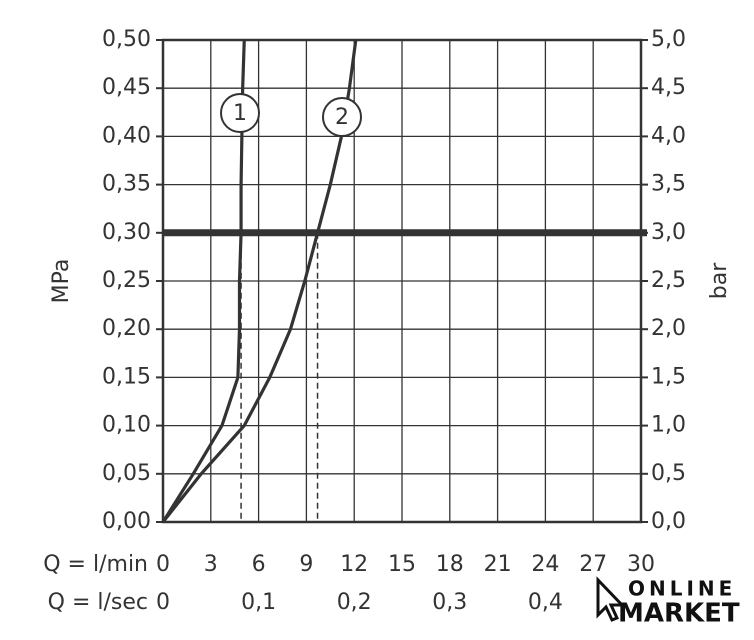 The height and width of the screenshot is (640, 754). Describe the element at coordinates (126, 87) in the screenshot. I see `y-tick-label: 0,45` at that location.